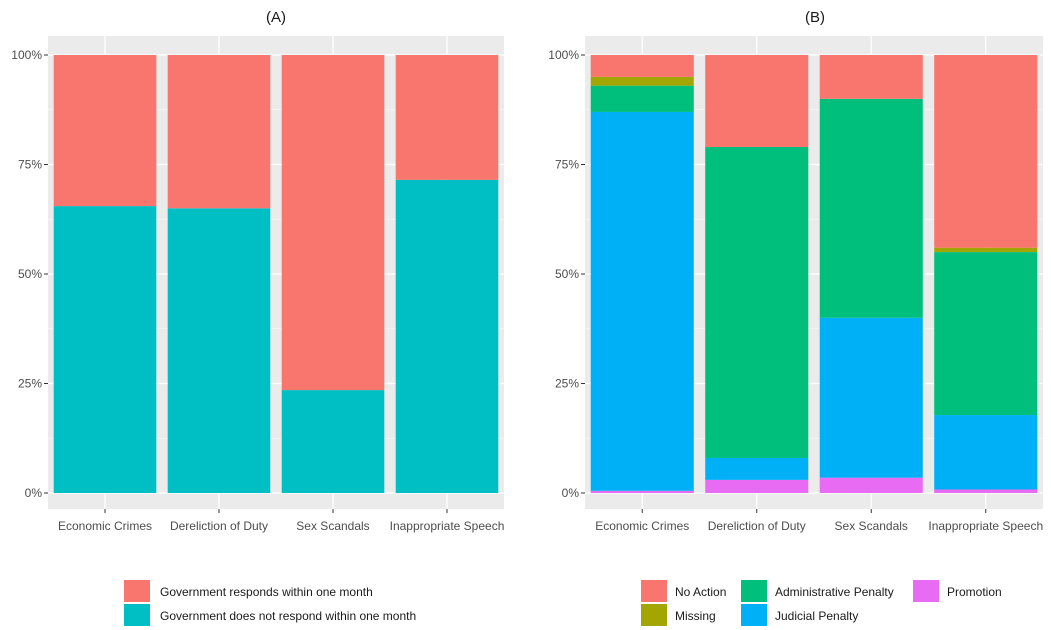 The width and height of the screenshot is (1051, 630). I want to click on legend-label: No Action, so click(700, 592).